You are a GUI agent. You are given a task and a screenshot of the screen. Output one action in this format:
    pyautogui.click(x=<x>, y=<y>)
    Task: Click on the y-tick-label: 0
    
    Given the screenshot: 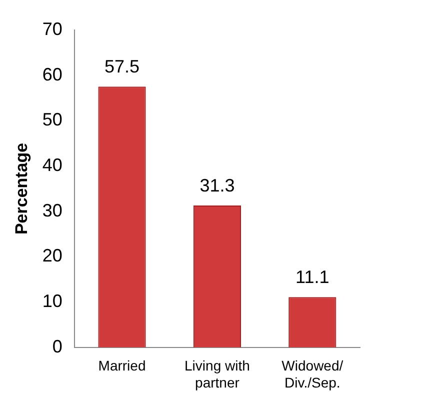 What is the action you would take?
    pyautogui.click(x=57, y=346)
    